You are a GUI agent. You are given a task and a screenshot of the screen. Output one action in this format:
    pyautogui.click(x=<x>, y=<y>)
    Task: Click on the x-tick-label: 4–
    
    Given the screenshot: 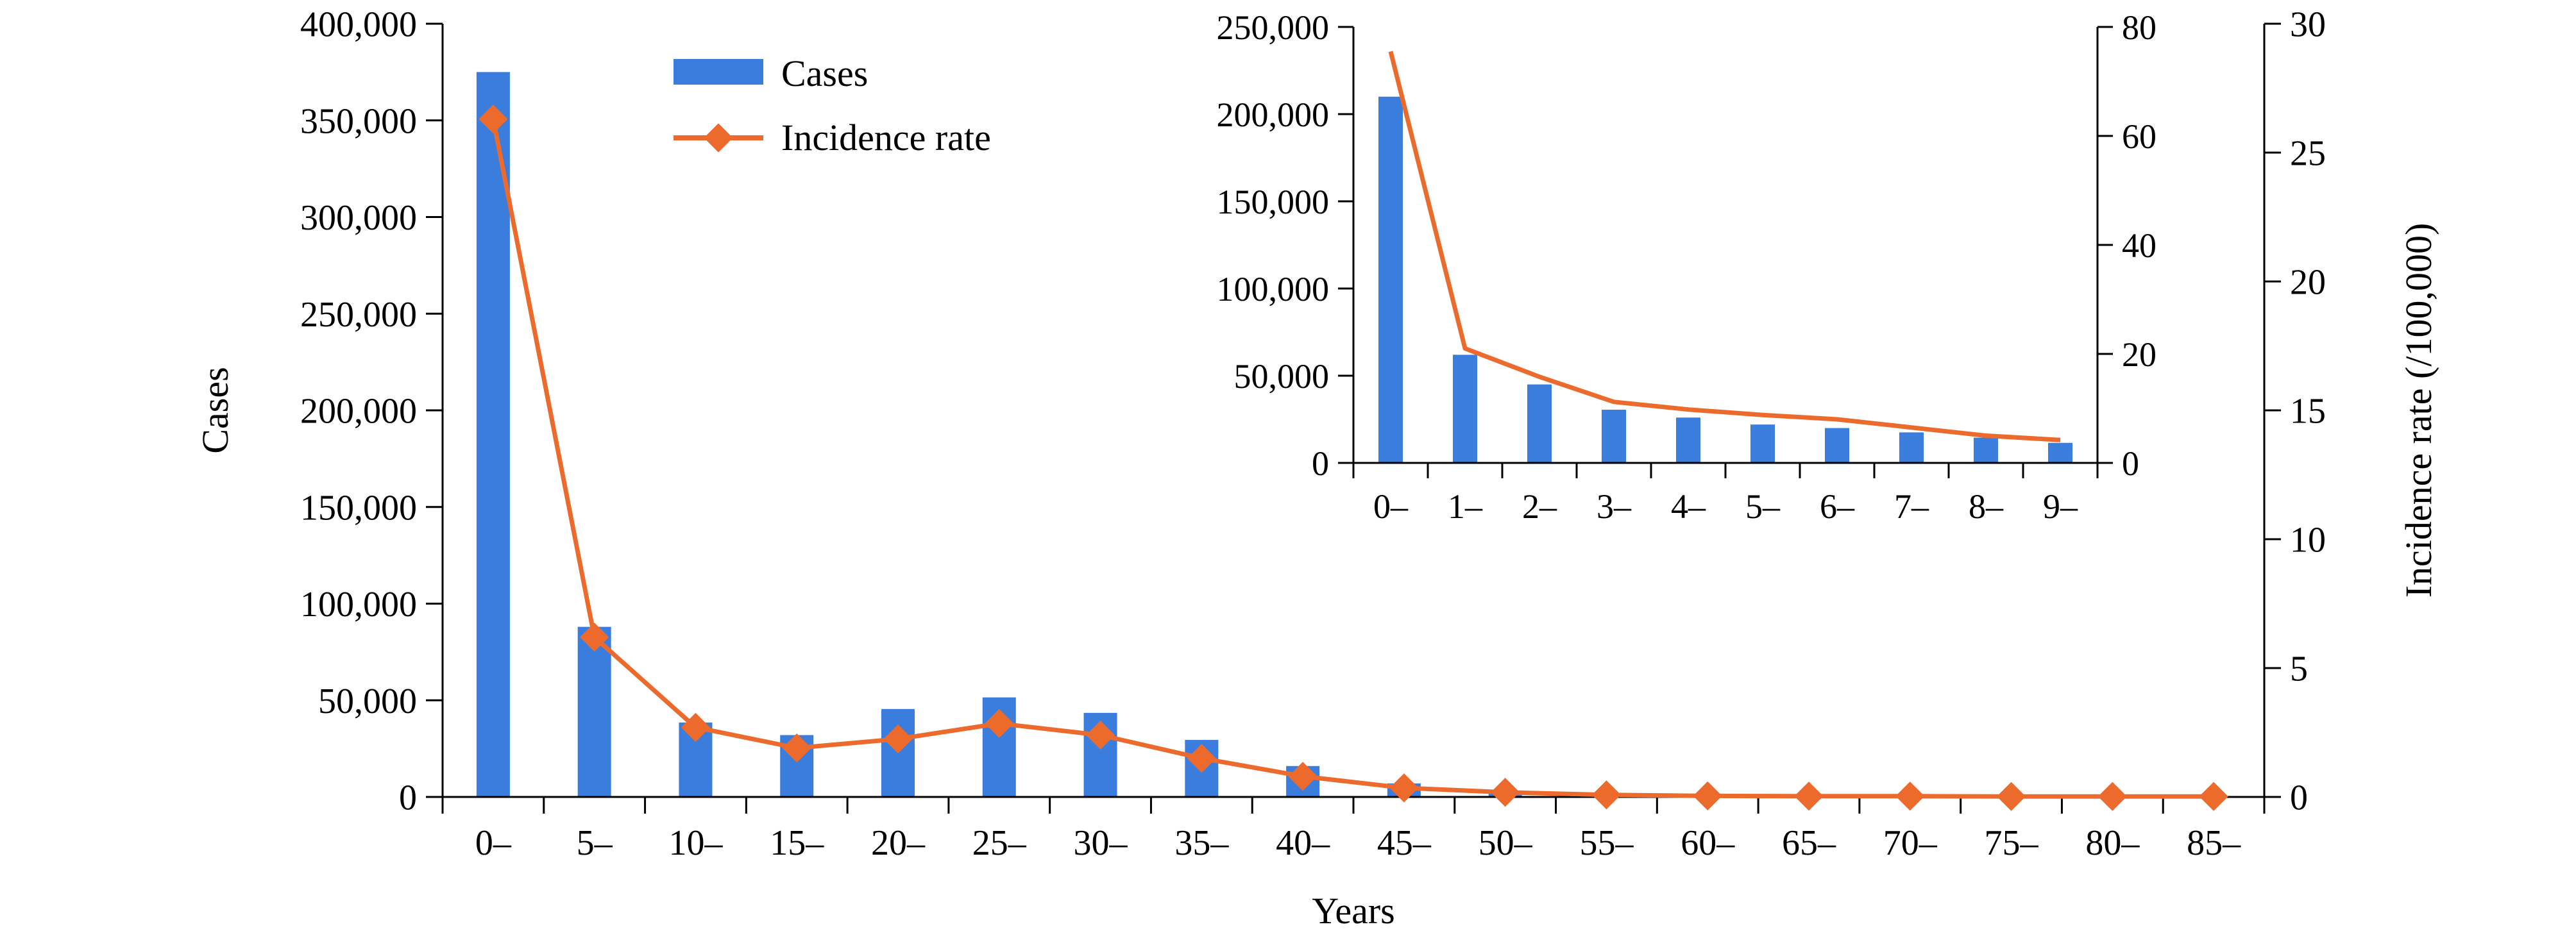 What is the action you would take?
    pyautogui.click(x=1688, y=506)
    